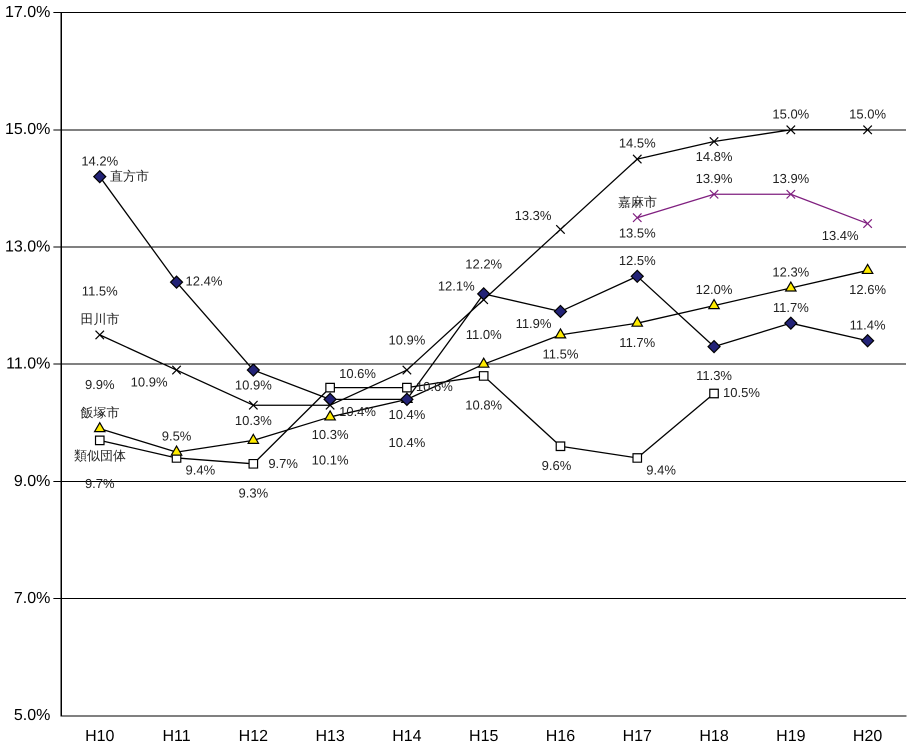 The height and width of the screenshot is (753, 914). I want to click on data-label: 12.6%, so click(867, 290).